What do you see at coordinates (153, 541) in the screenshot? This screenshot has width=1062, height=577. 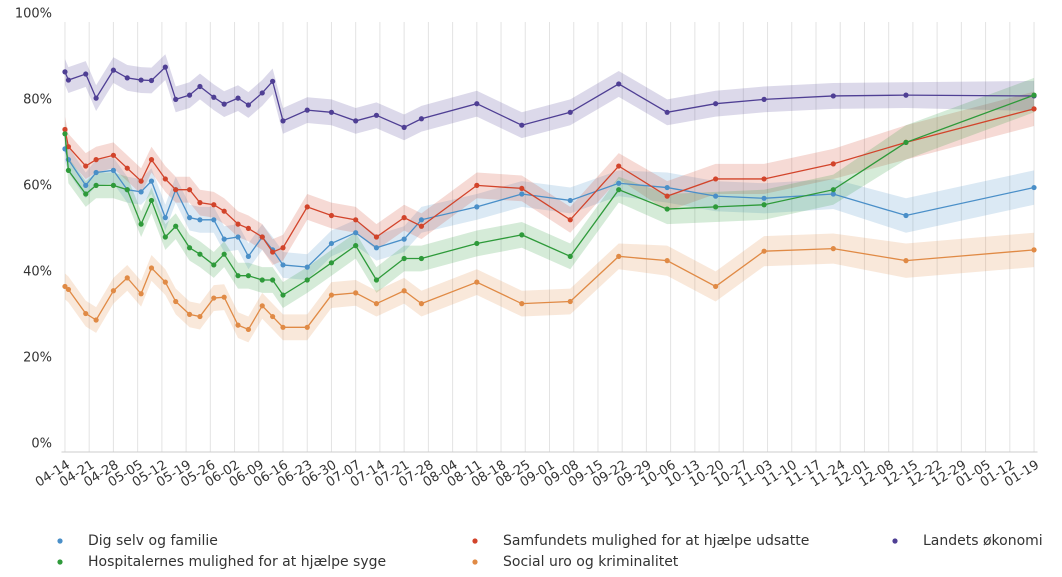 I see `legend-label: Dig selv og familie` at bounding box center [153, 541].